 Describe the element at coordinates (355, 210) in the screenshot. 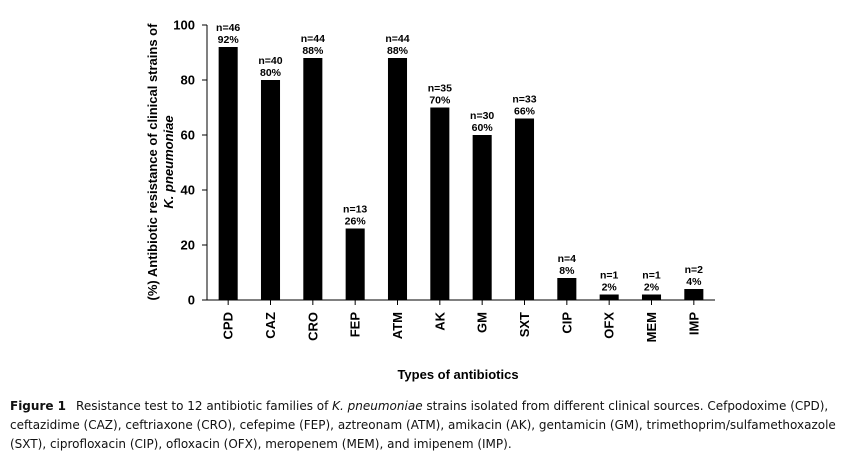

I see `bar-count-label: n=13` at that location.